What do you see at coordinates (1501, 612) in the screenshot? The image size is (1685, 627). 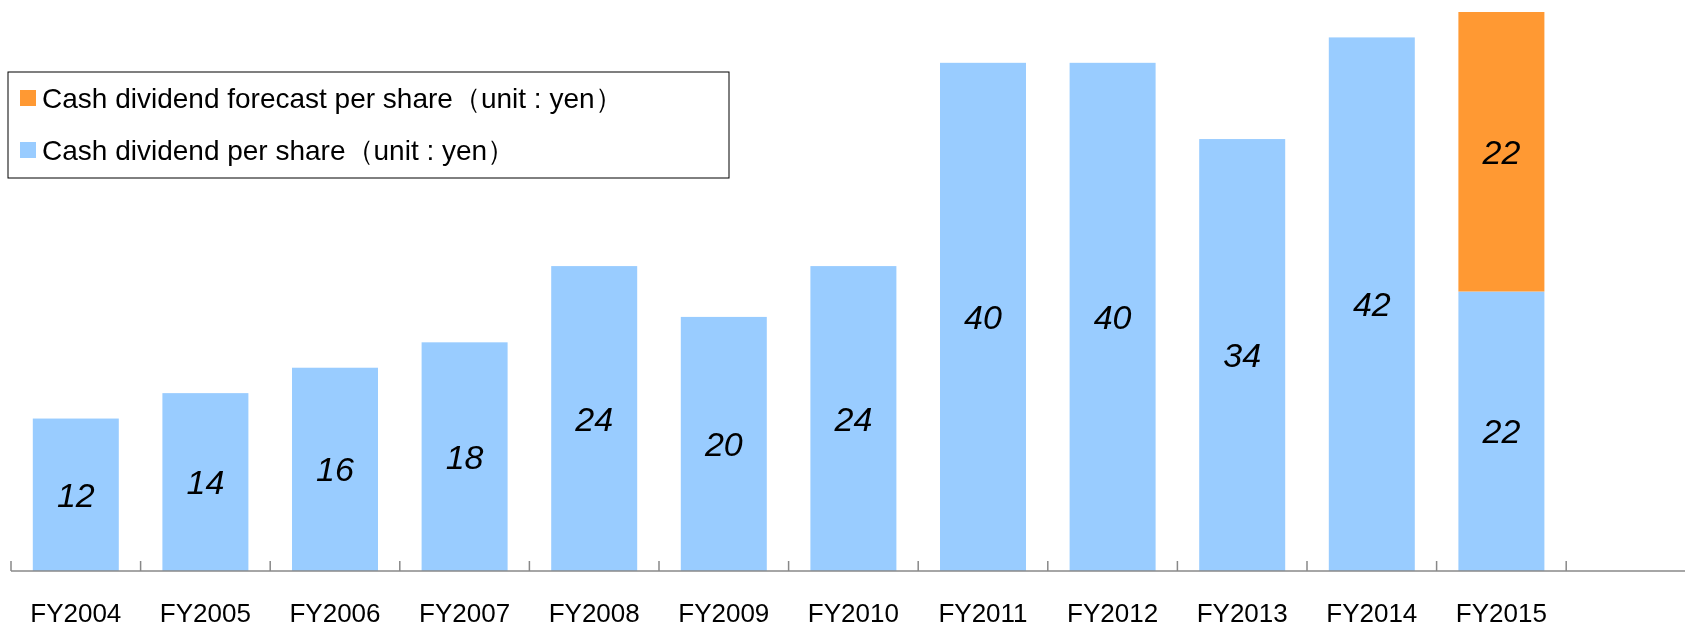 I see `x-tick-label: FY2015` at bounding box center [1501, 612].